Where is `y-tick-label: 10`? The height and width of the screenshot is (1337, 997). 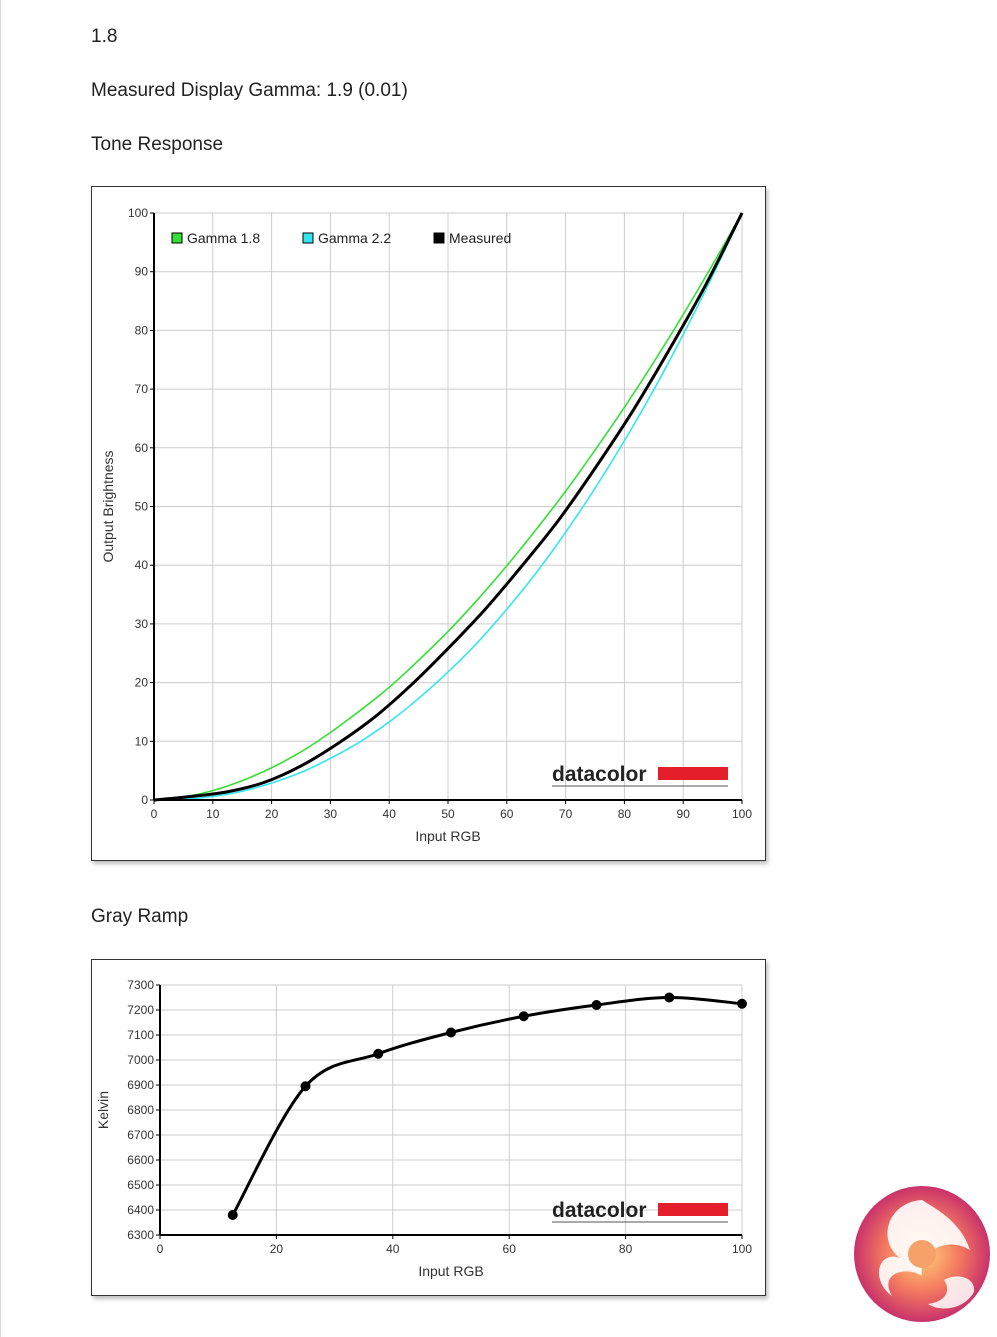 y-tick-label: 10 is located at coordinates (142, 741).